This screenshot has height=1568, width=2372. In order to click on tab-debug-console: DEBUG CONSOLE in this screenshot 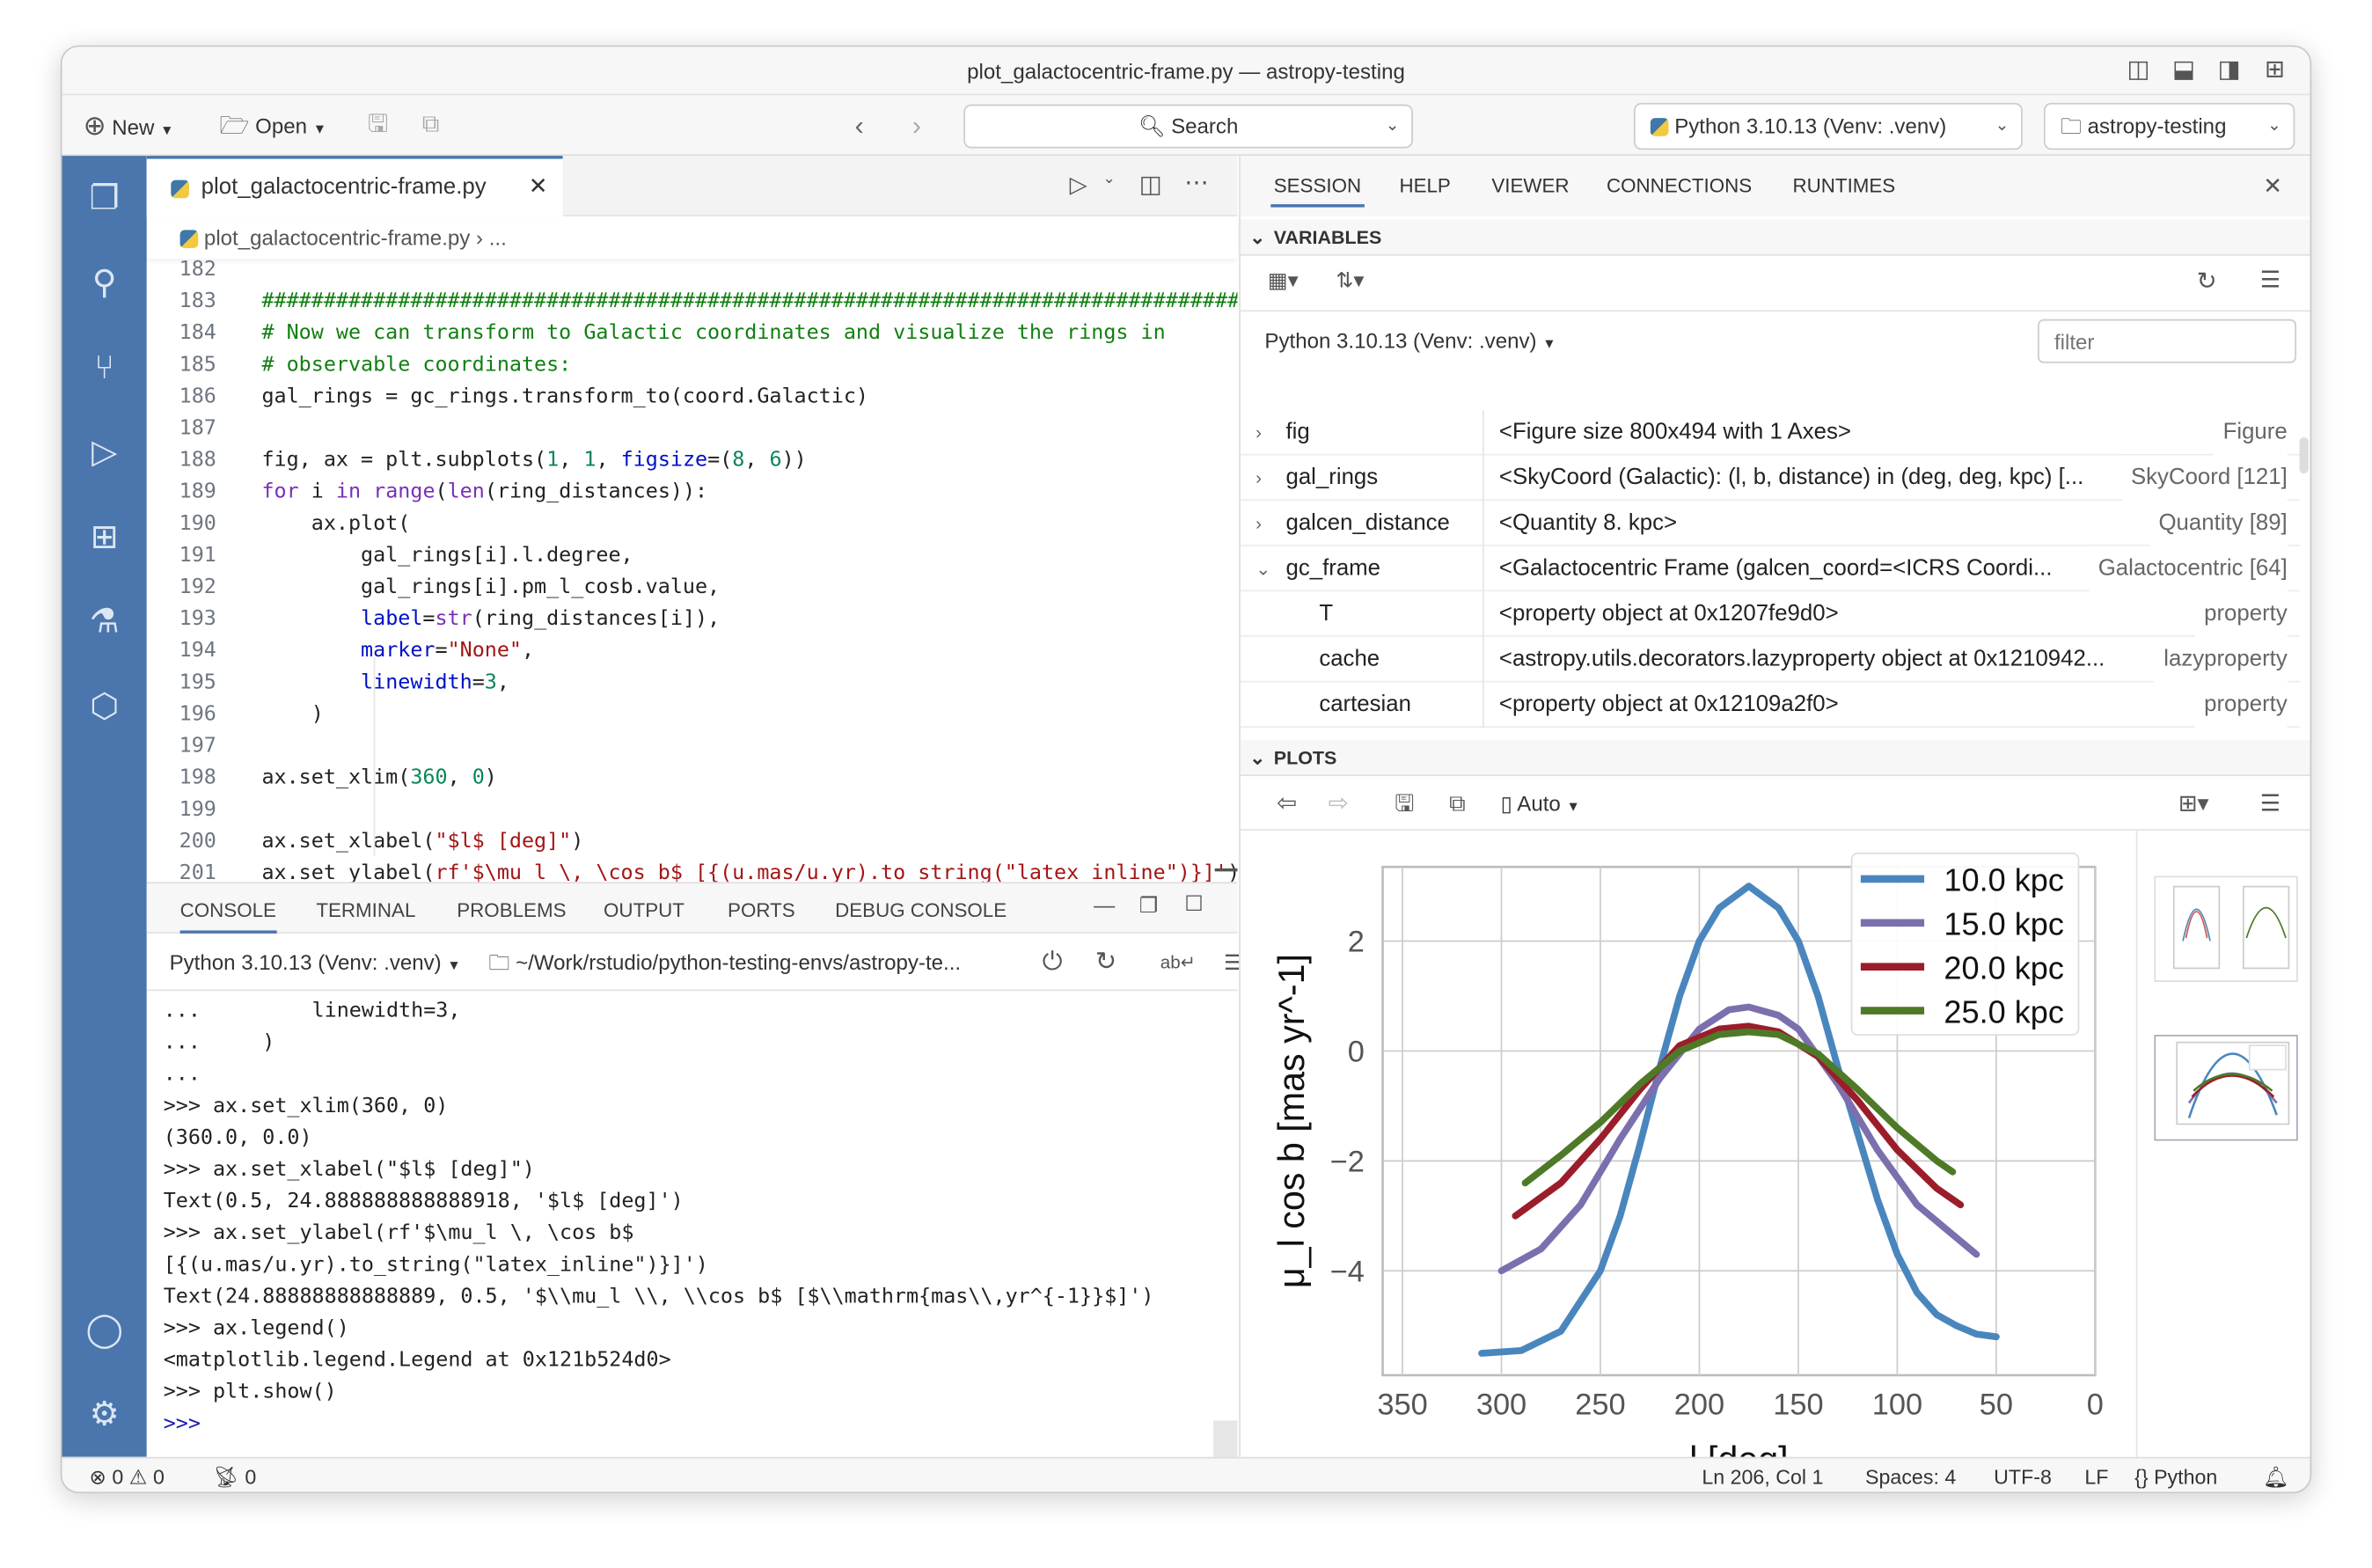, I will do `click(921, 910)`.